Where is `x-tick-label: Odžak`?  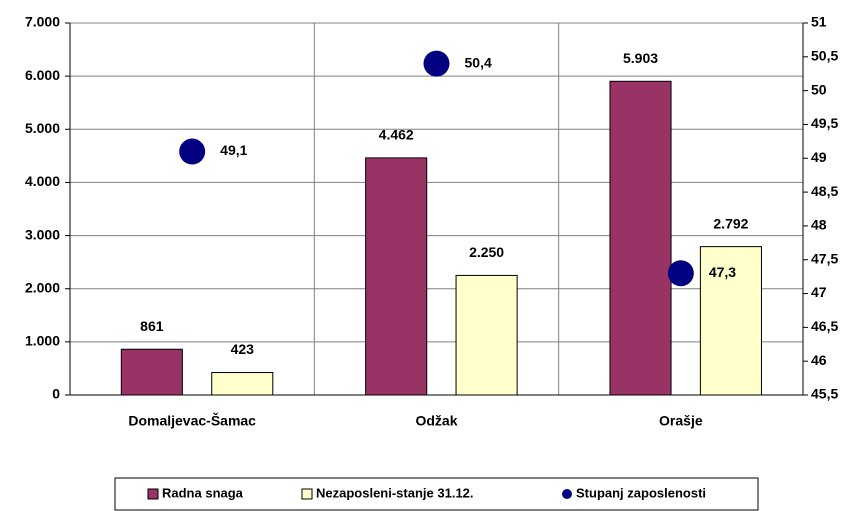
x-tick-label: Odžak is located at coordinates (436, 421).